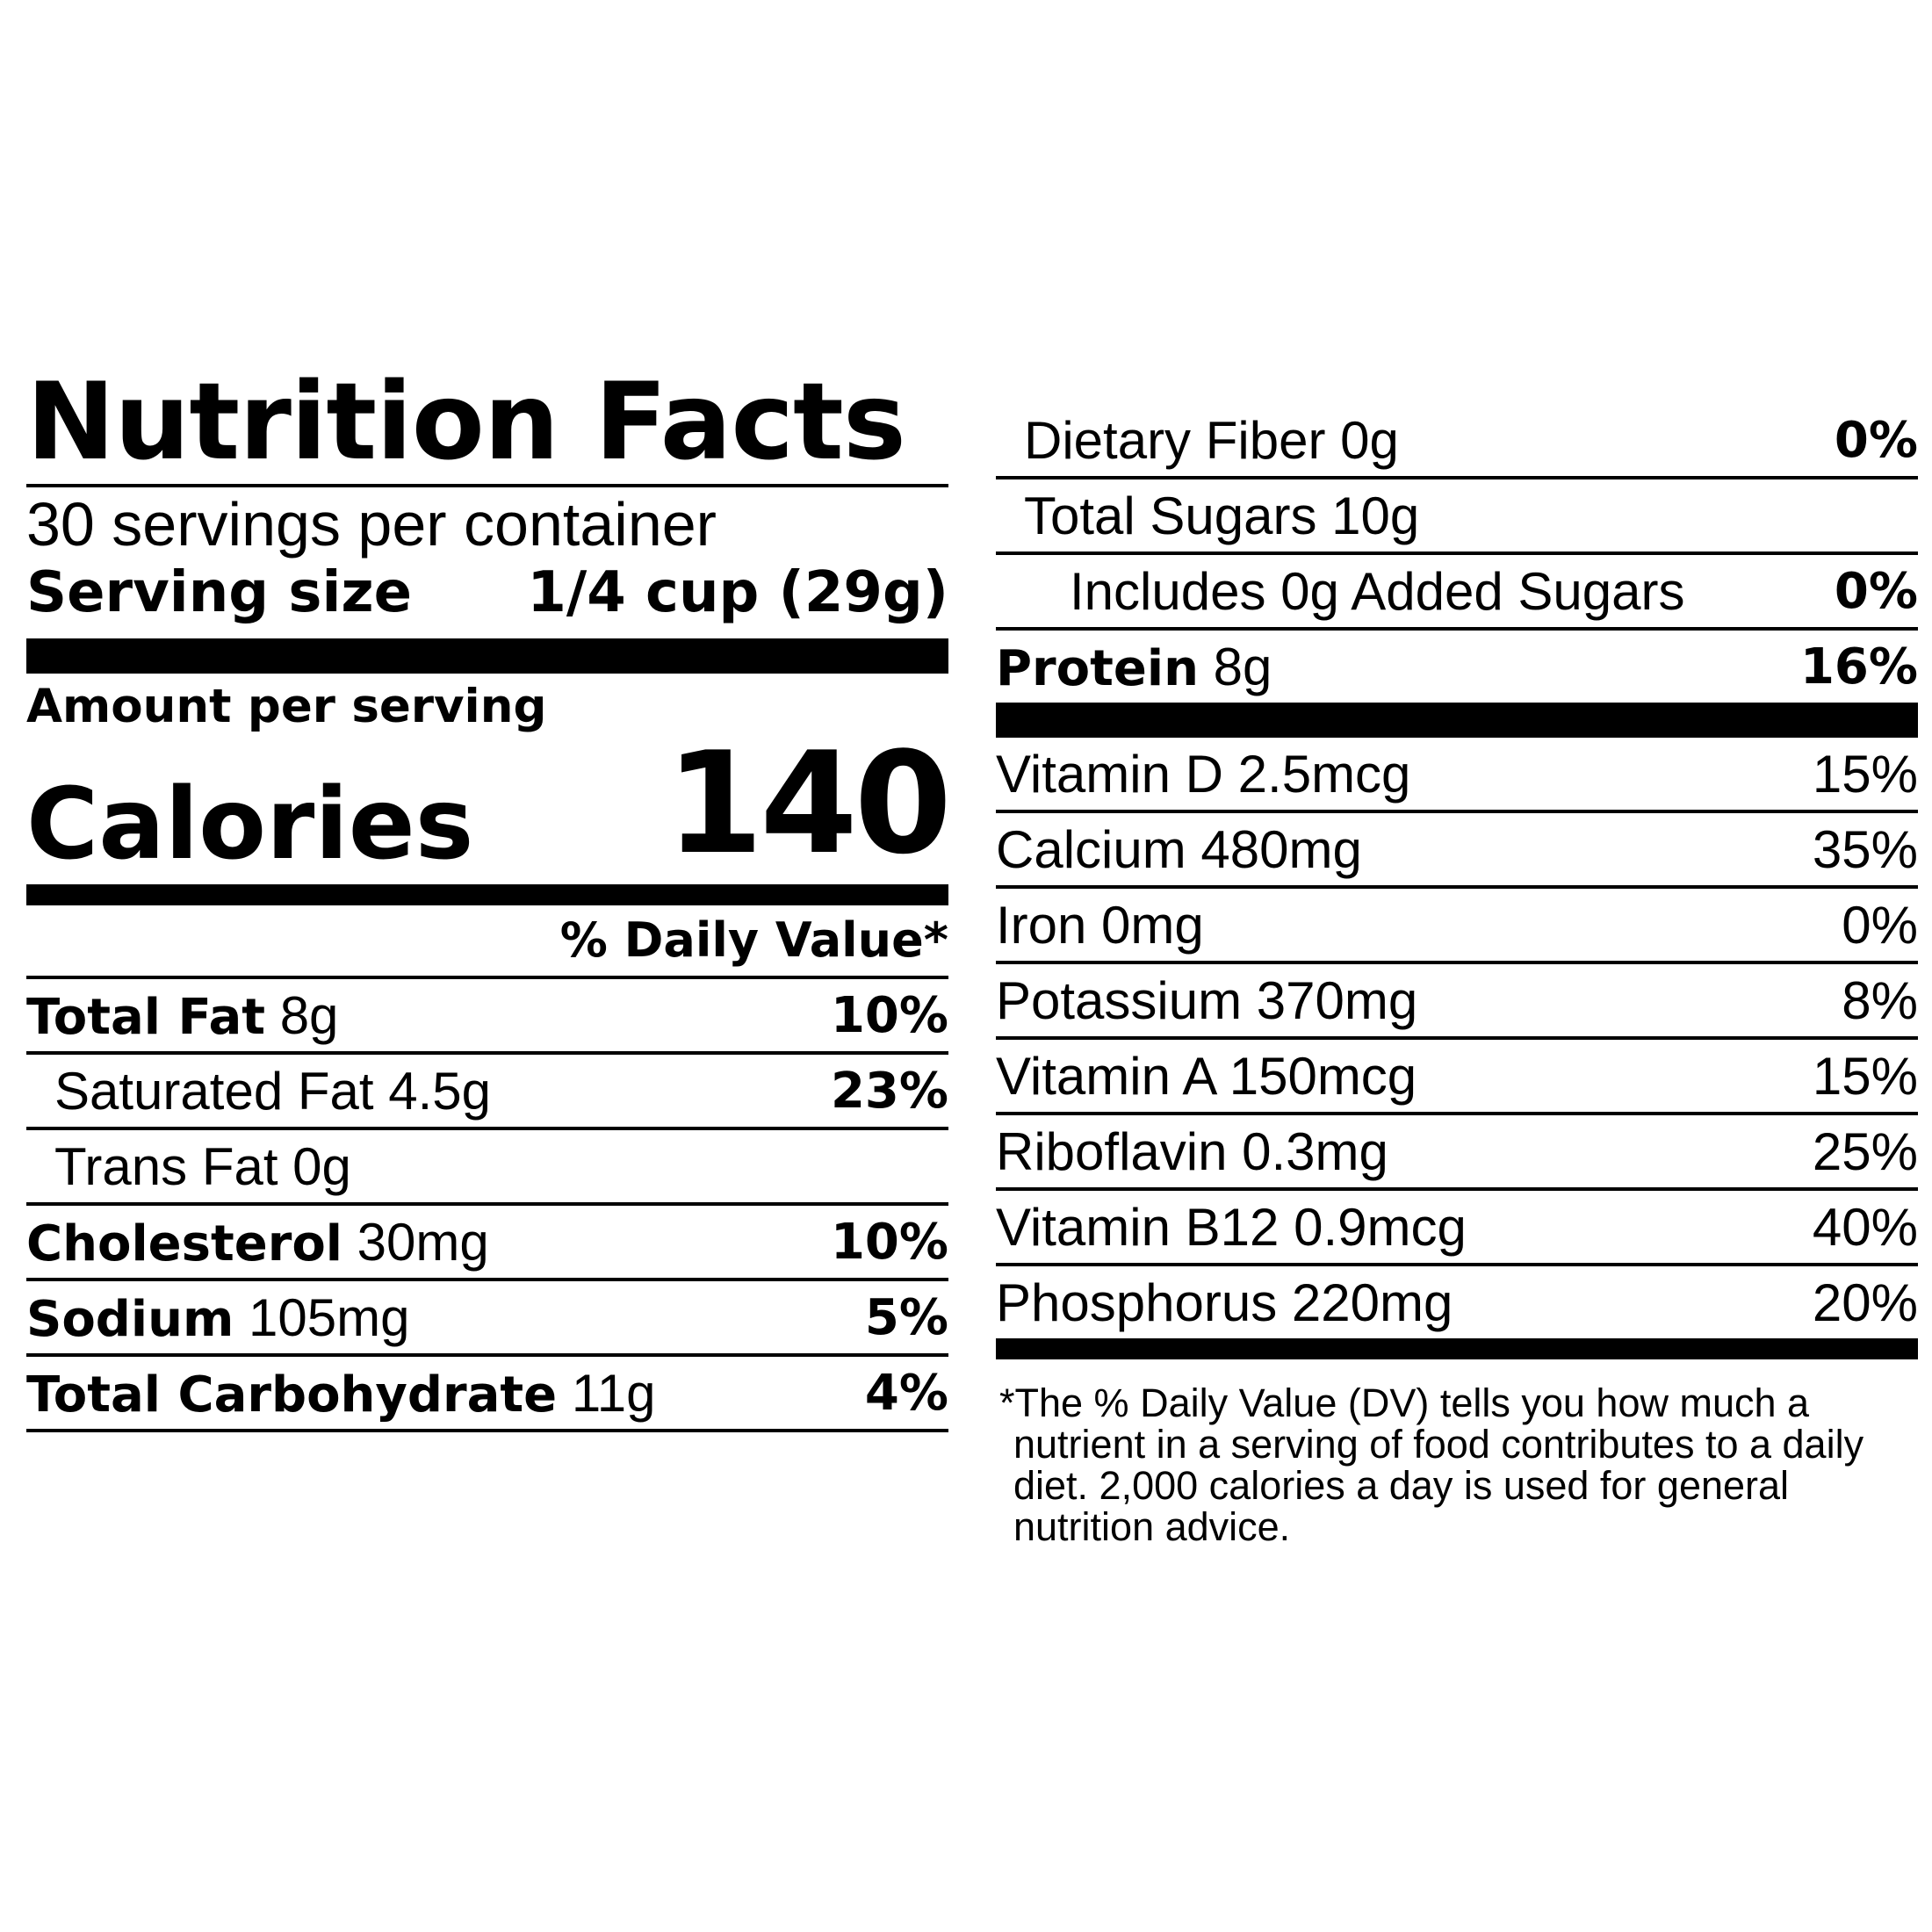 The height and width of the screenshot is (1932, 1932). What do you see at coordinates (372, 524) in the screenshot?
I see `servings-per-container: 30 servings per container` at bounding box center [372, 524].